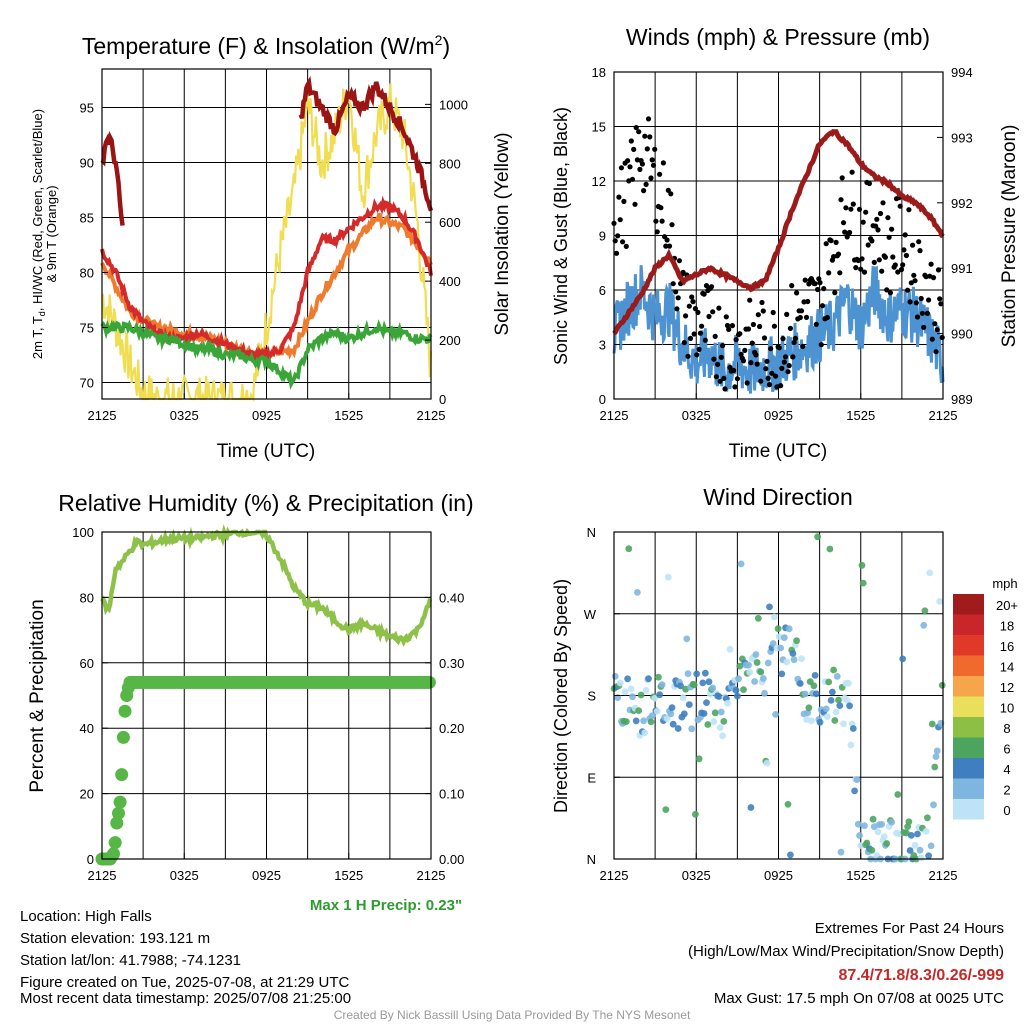 The image size is (1024, 1024). What do you see at coordinates (83, 532) in the screenshot?
I see `y-tick-label: 100` at bounding box center [83, 532].